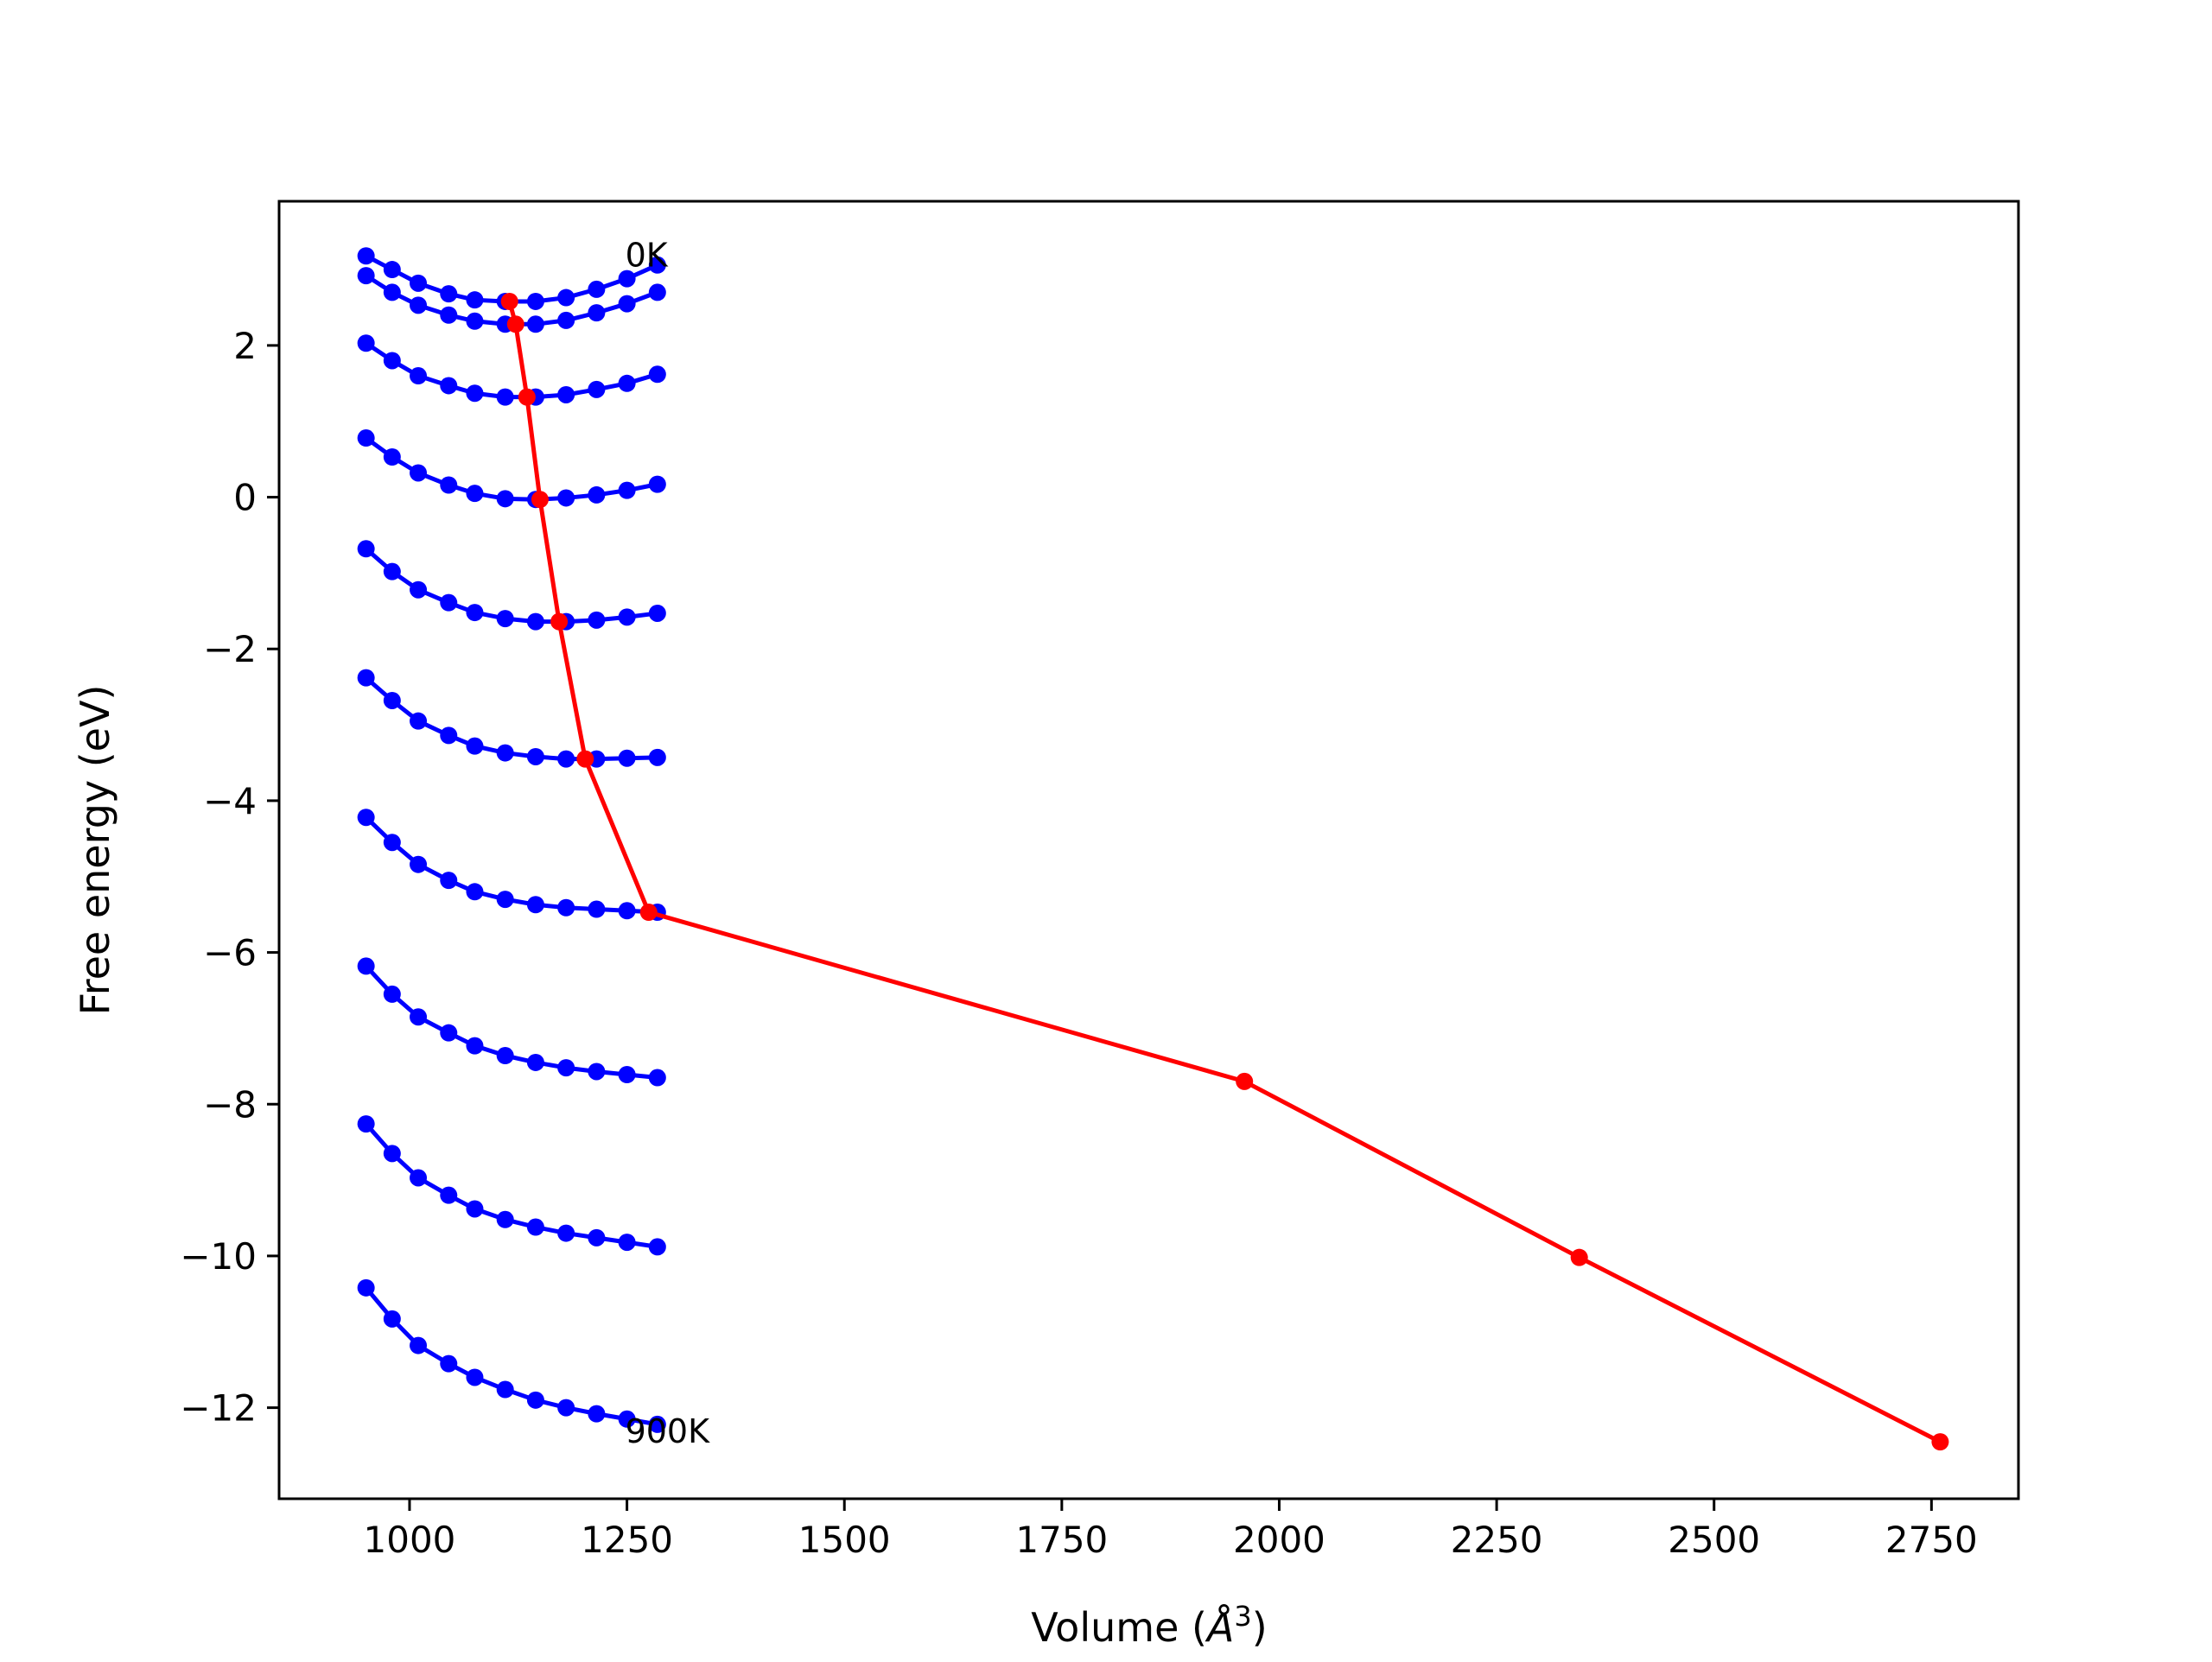 The image size is (2212, 1662). What do you see at coordinates (627, 1540) in the screenshot?
I see `x-tick-label-1: 1250` at bounding box center [627, 1540].